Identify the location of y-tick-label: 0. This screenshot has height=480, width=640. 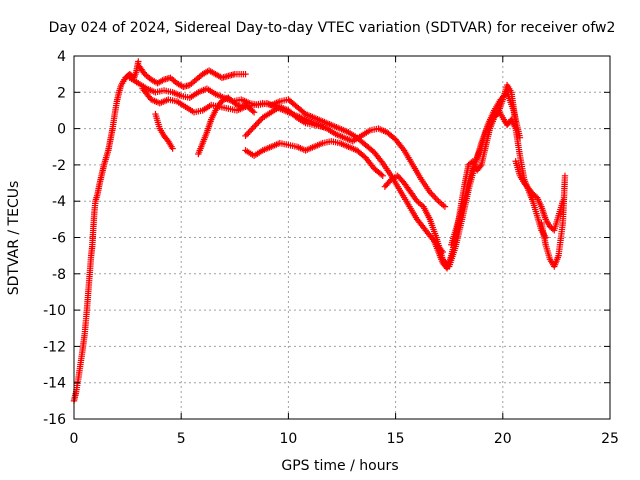
(61, 130).